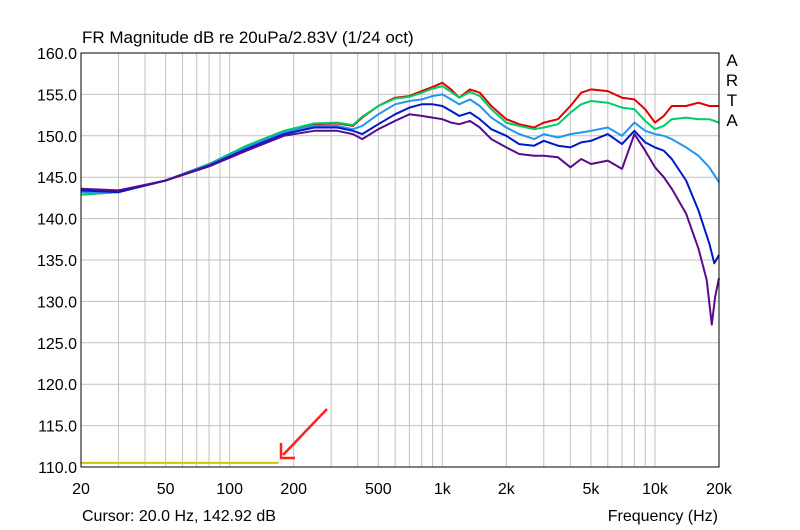 The image size is (800, 530). I want to click on y-tick-label: 160.0, so click(57, 54).